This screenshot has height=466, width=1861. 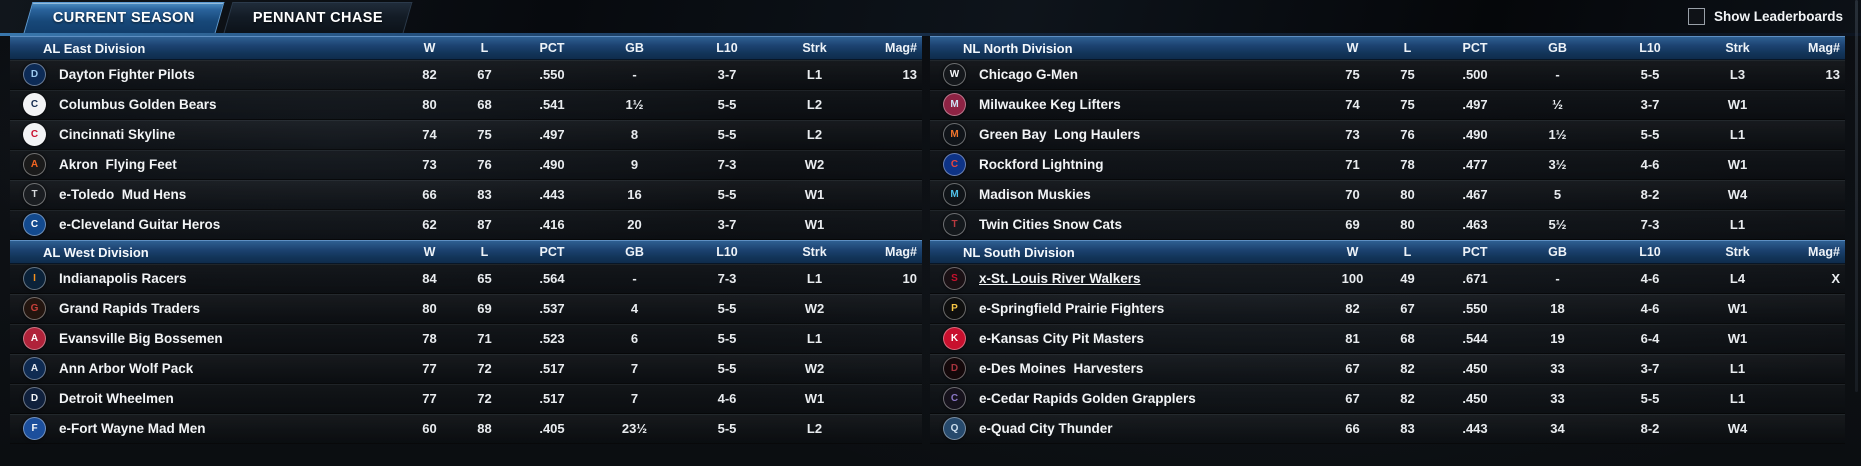 What do you see at coordinates (138, 104) in the screenshot?
I see `team-name: Columbus Golden Bears` at bounding box center [138, 104].